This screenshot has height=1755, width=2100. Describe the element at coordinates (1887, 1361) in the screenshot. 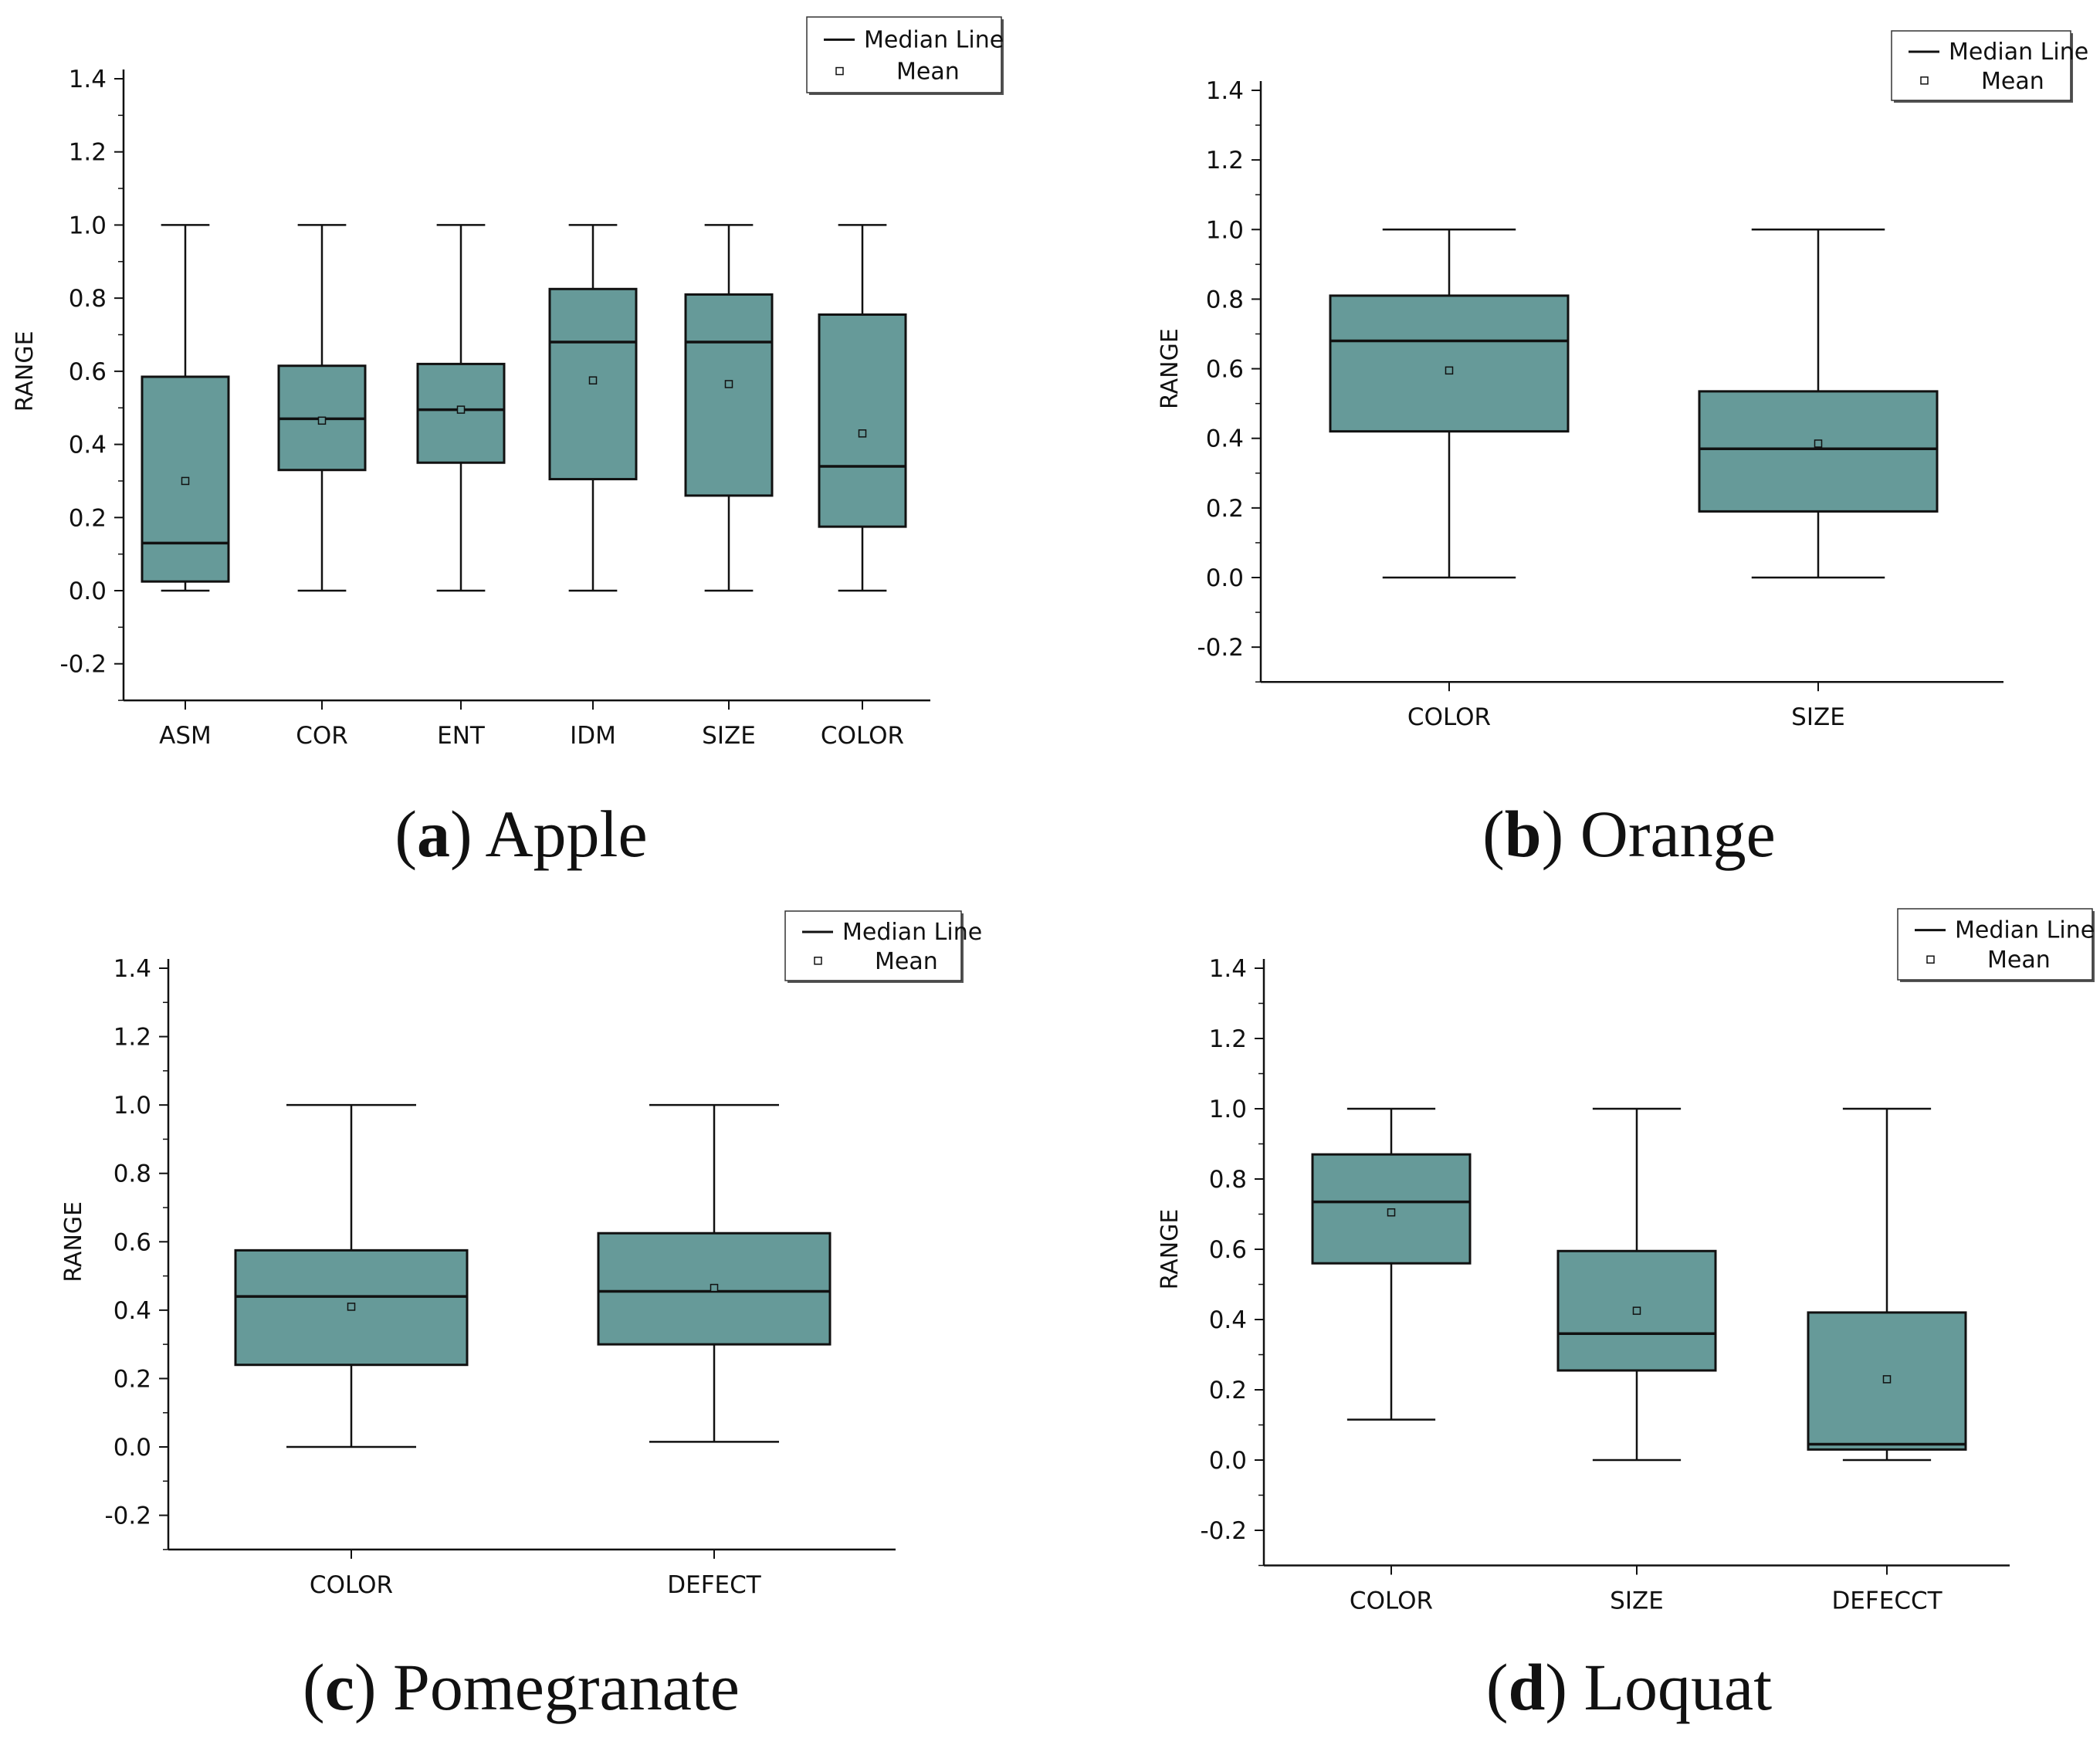

I see `box-defecct: DEFECCT` at that location.